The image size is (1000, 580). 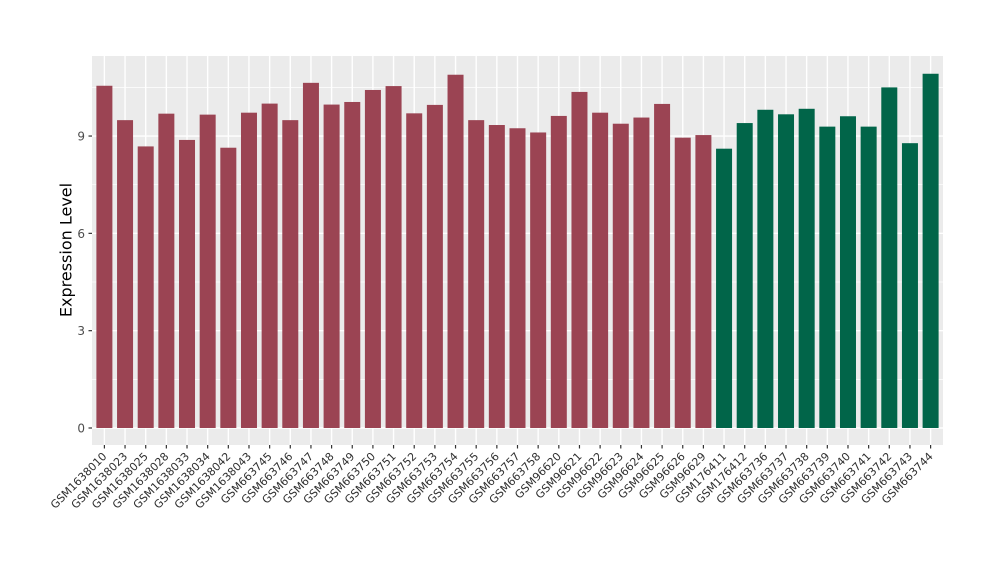 What do you see at coordinates (81, 429) in the screenshot?
I see `y-tick-label: 0` at bounding box center [81, 429].